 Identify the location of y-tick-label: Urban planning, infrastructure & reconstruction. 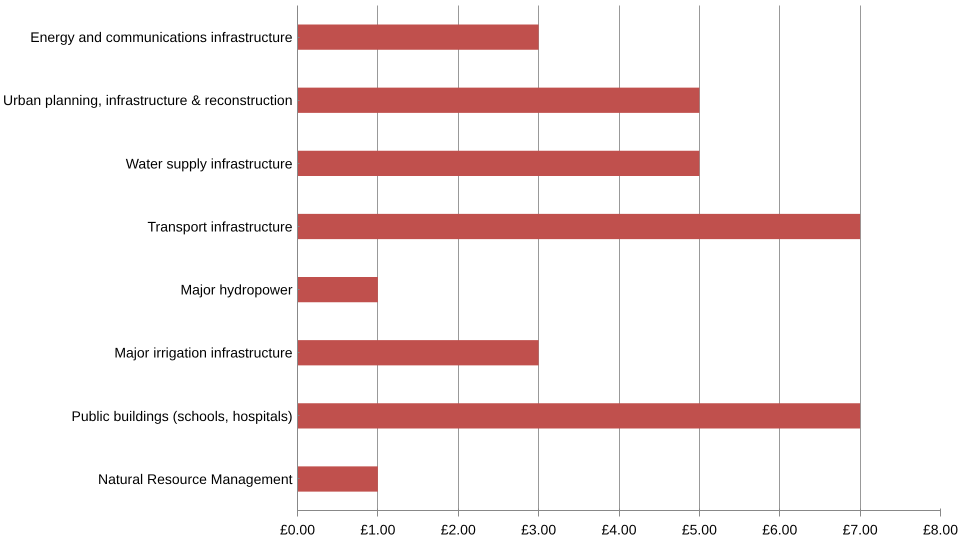
(148, 100).